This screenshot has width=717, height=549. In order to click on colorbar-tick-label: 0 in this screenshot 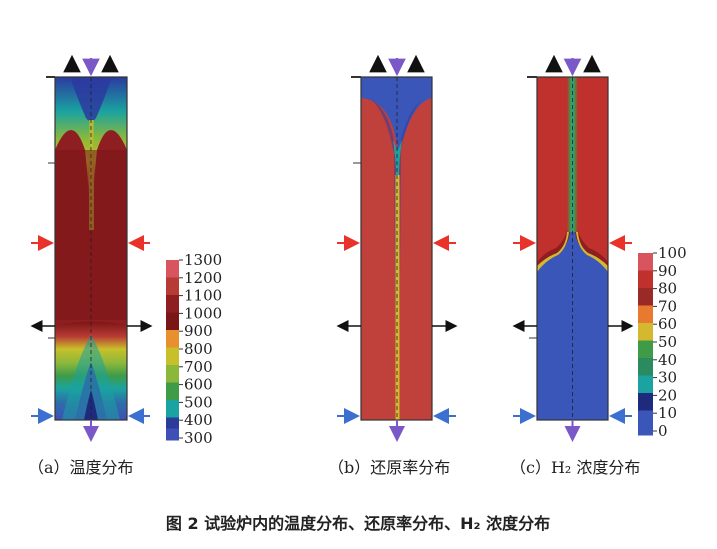, I will do `click(663, 431)`.